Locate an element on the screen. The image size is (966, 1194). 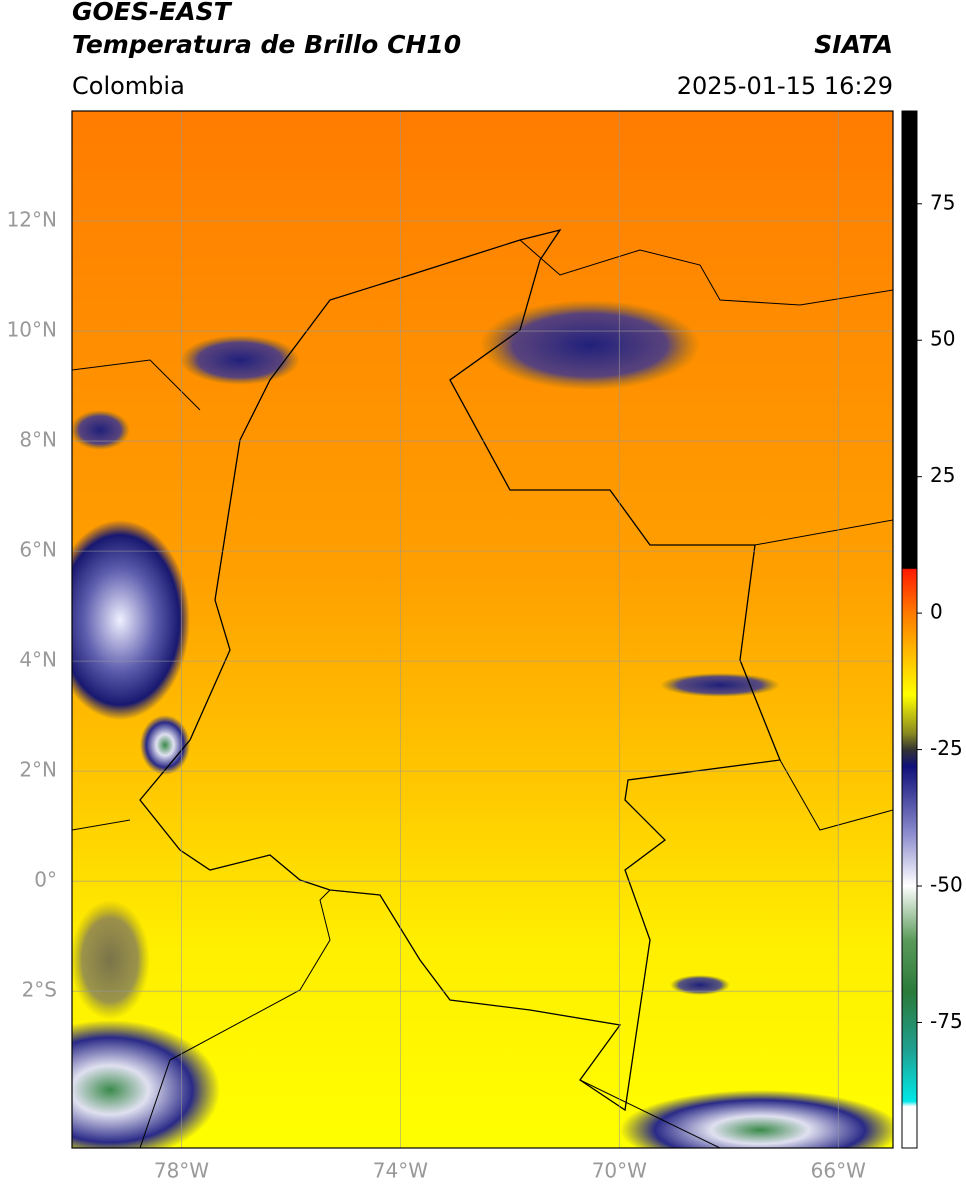
region: Colombia is located at coordinates (128, 86).